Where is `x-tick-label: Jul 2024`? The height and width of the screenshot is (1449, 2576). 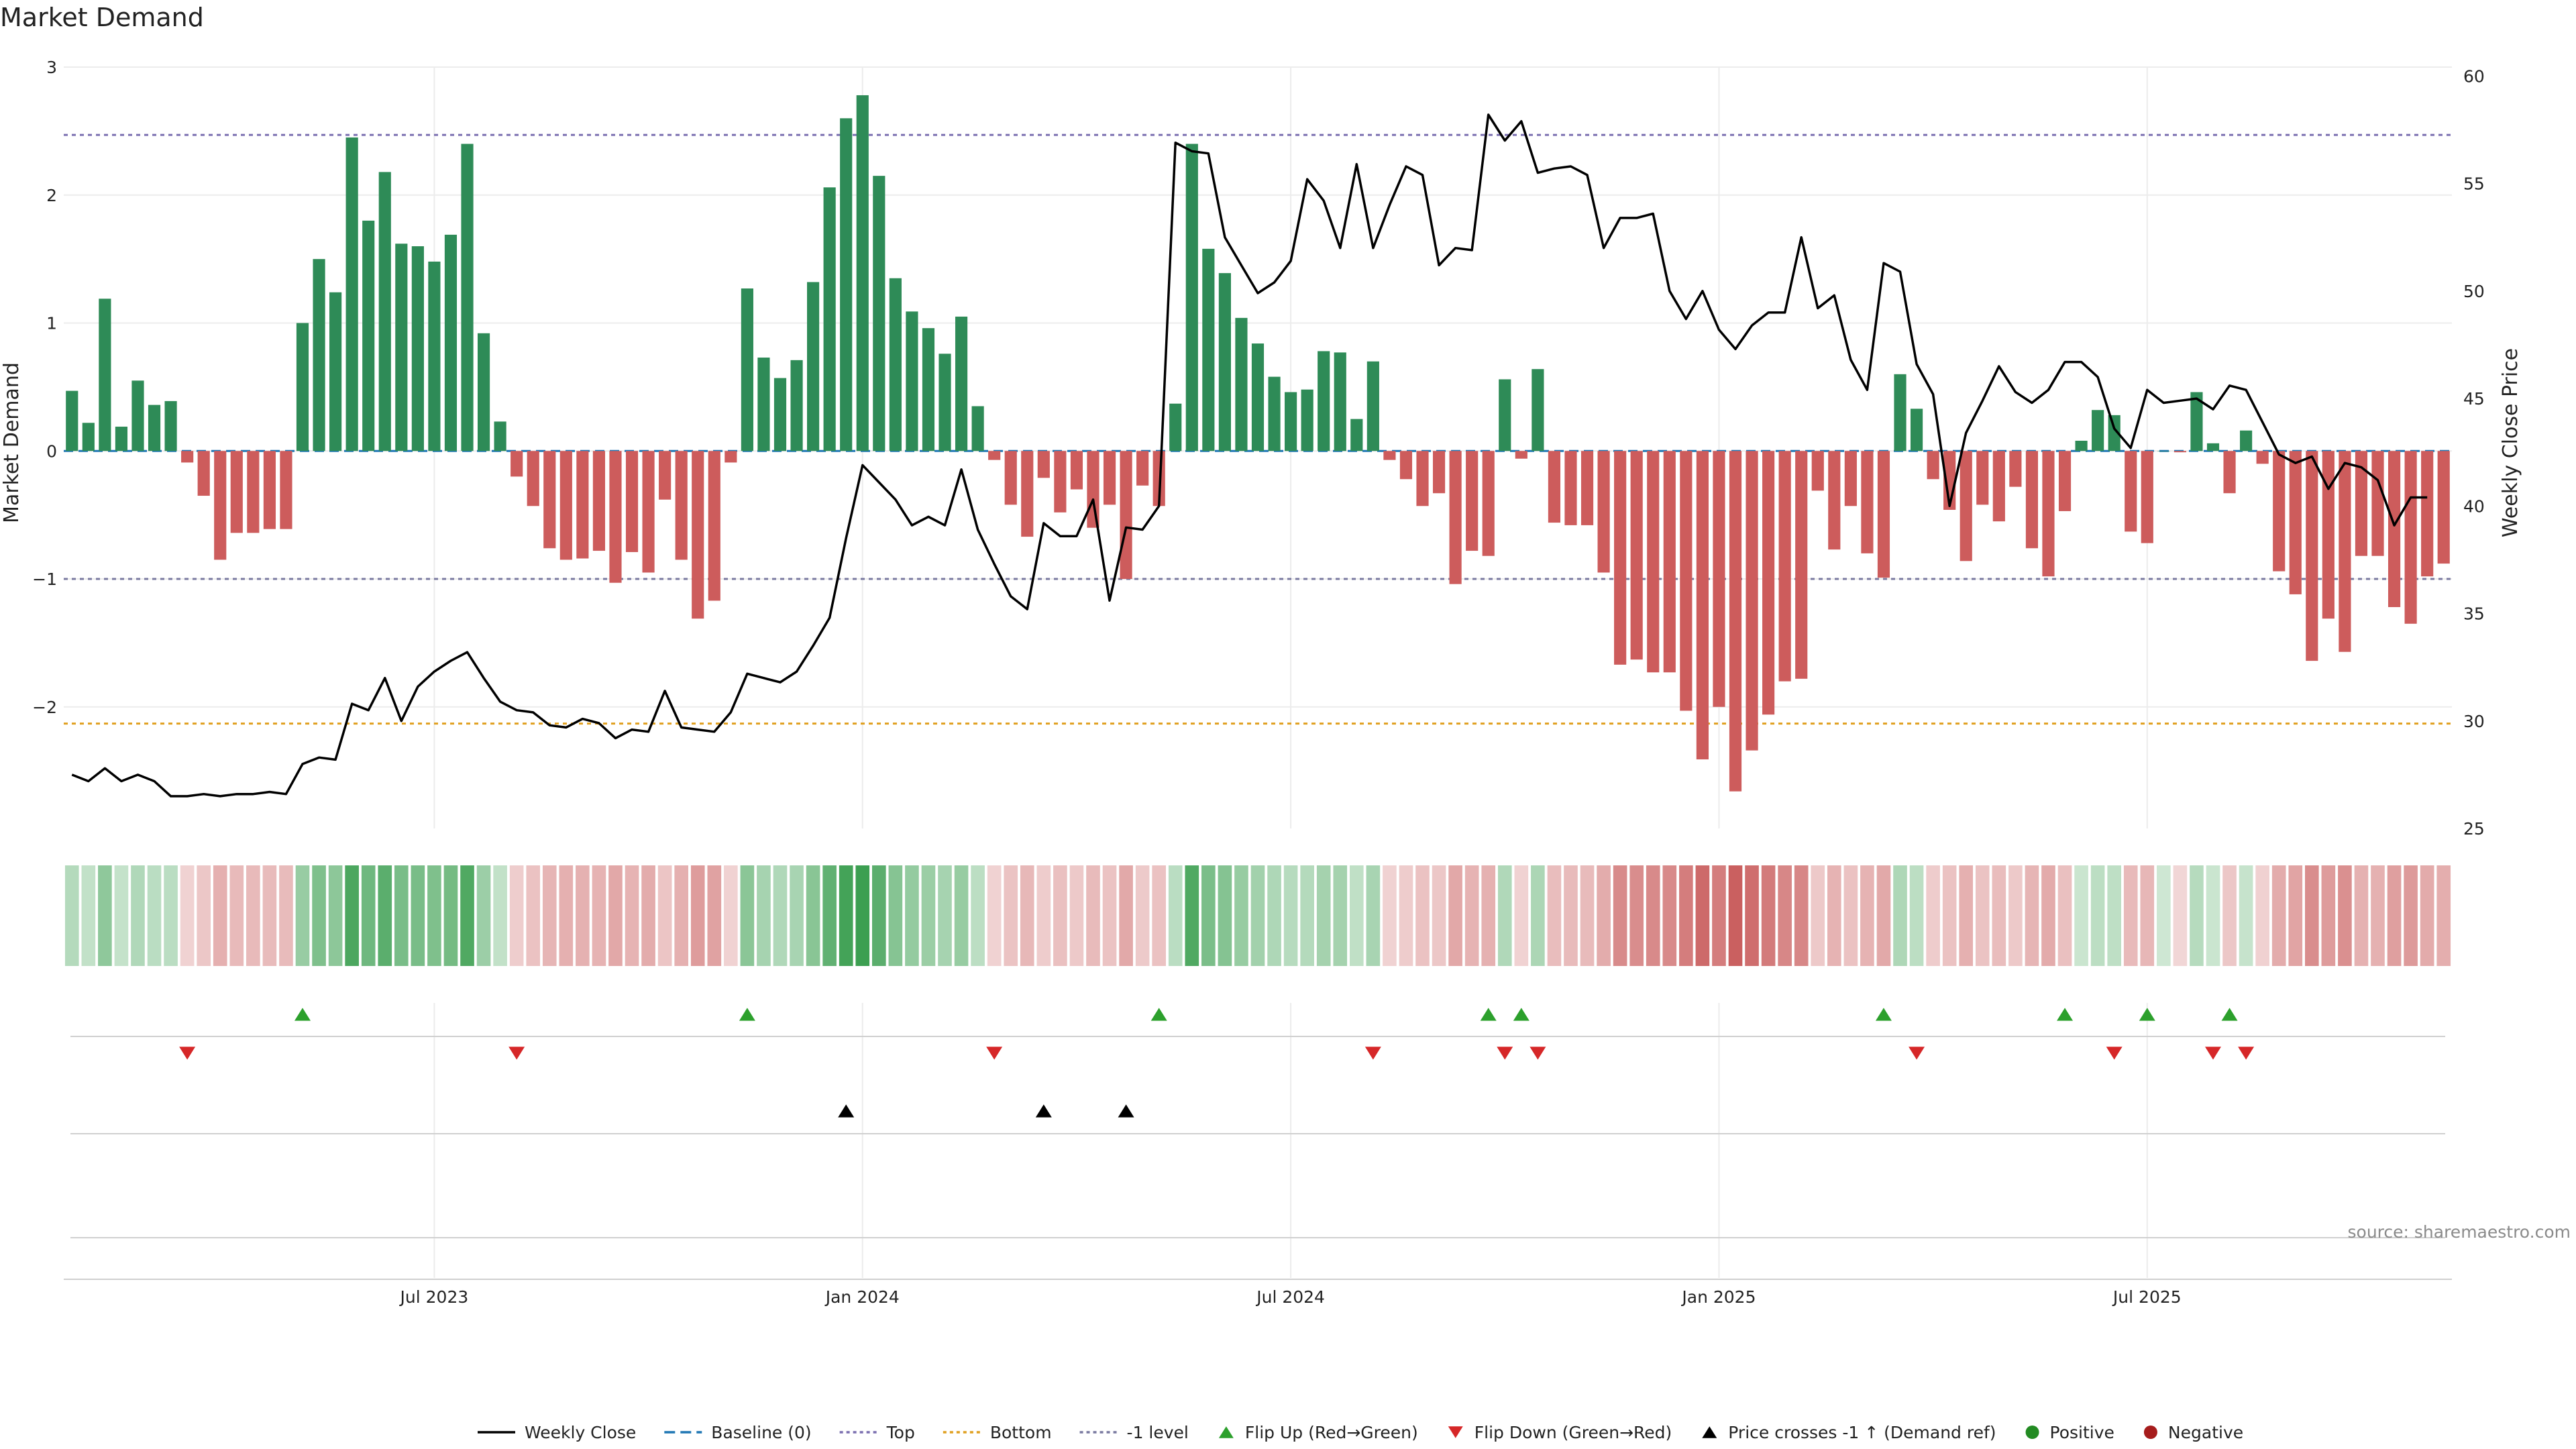 x-tick-label: Jul 2024 is located at coordinates (1290, 1297).